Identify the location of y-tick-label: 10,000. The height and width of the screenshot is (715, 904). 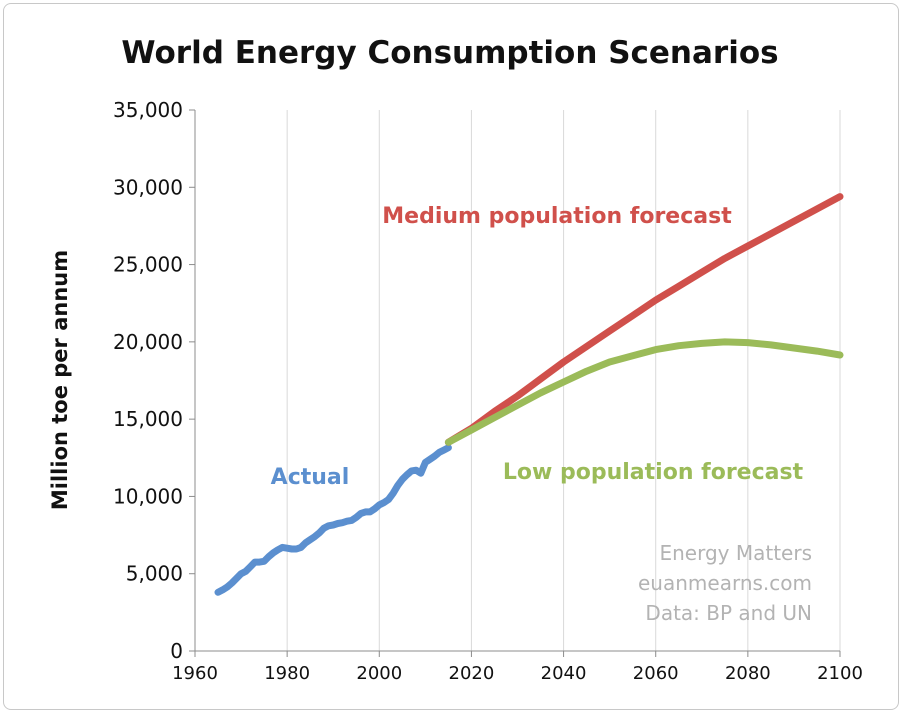
(148, 496).